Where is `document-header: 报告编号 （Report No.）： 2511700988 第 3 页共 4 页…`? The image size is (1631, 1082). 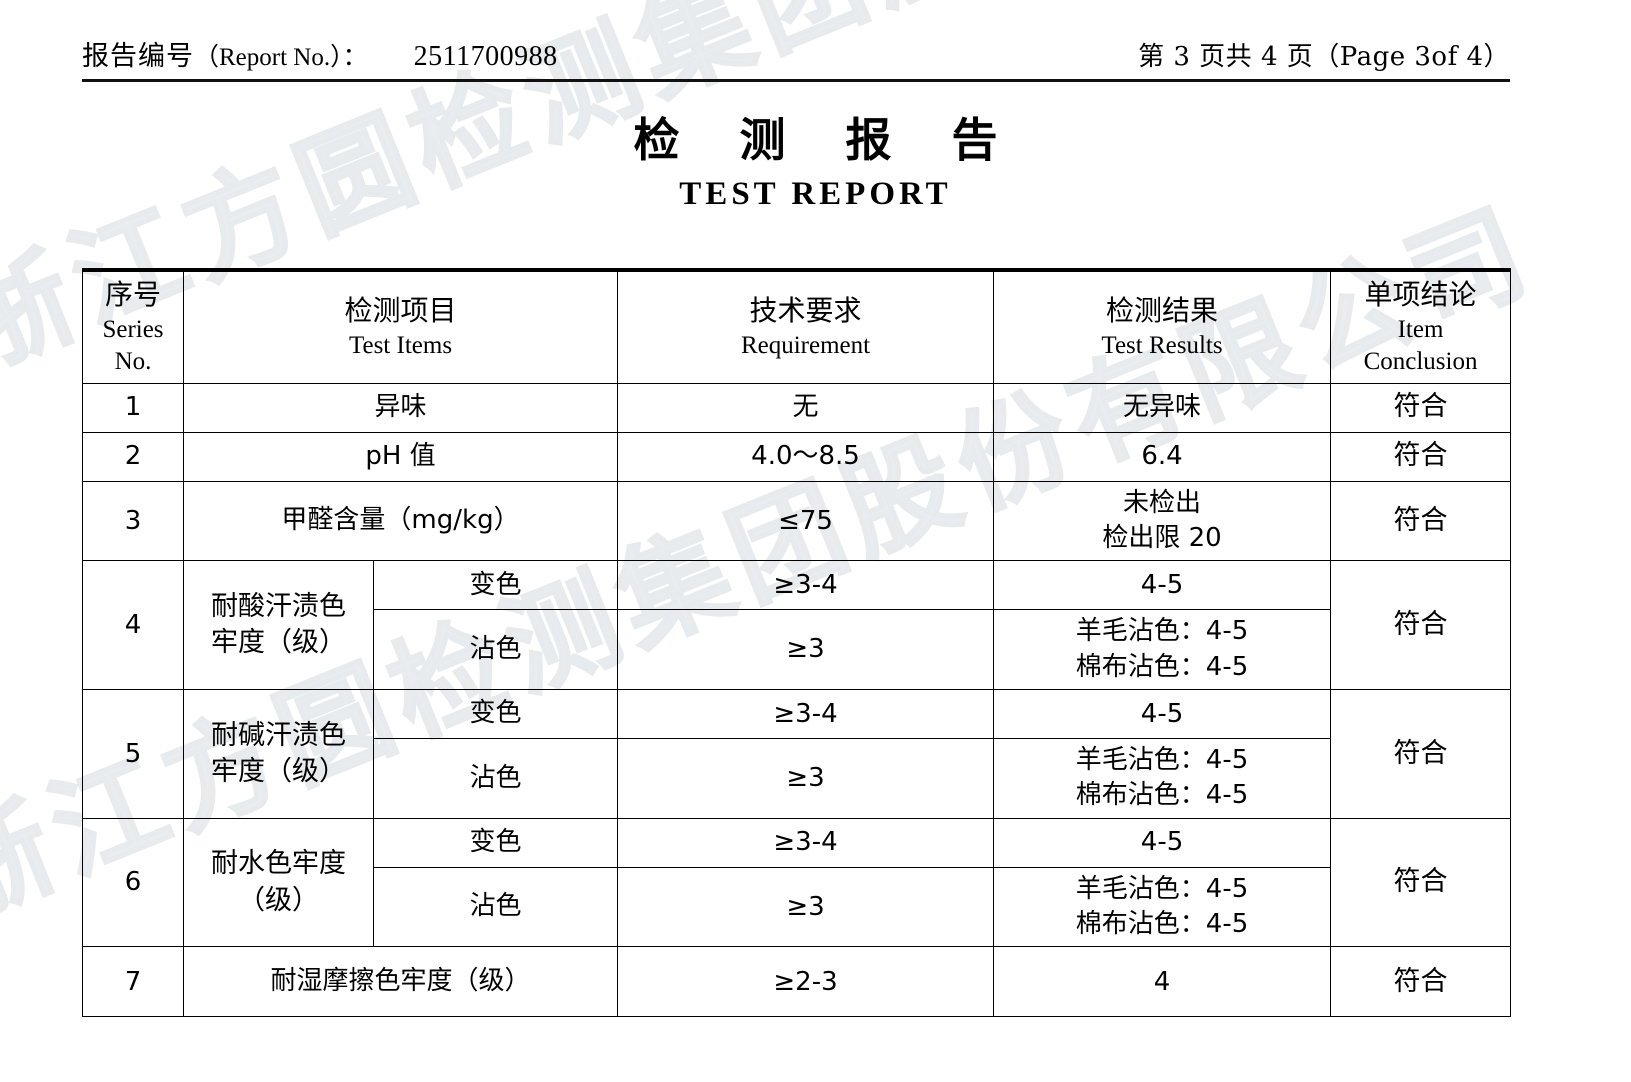 document-header: 报告编号 （Report No.）： 2511700988 第 3 页共 4 页… is located at coordinates (796, 58).